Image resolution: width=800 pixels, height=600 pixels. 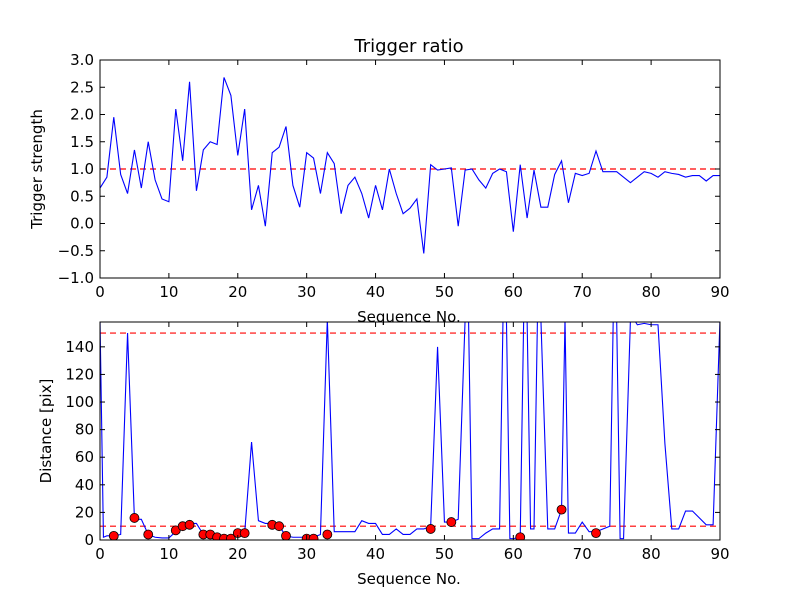 I want to click on y-tick-label: 20, so click(x=84, y=512).